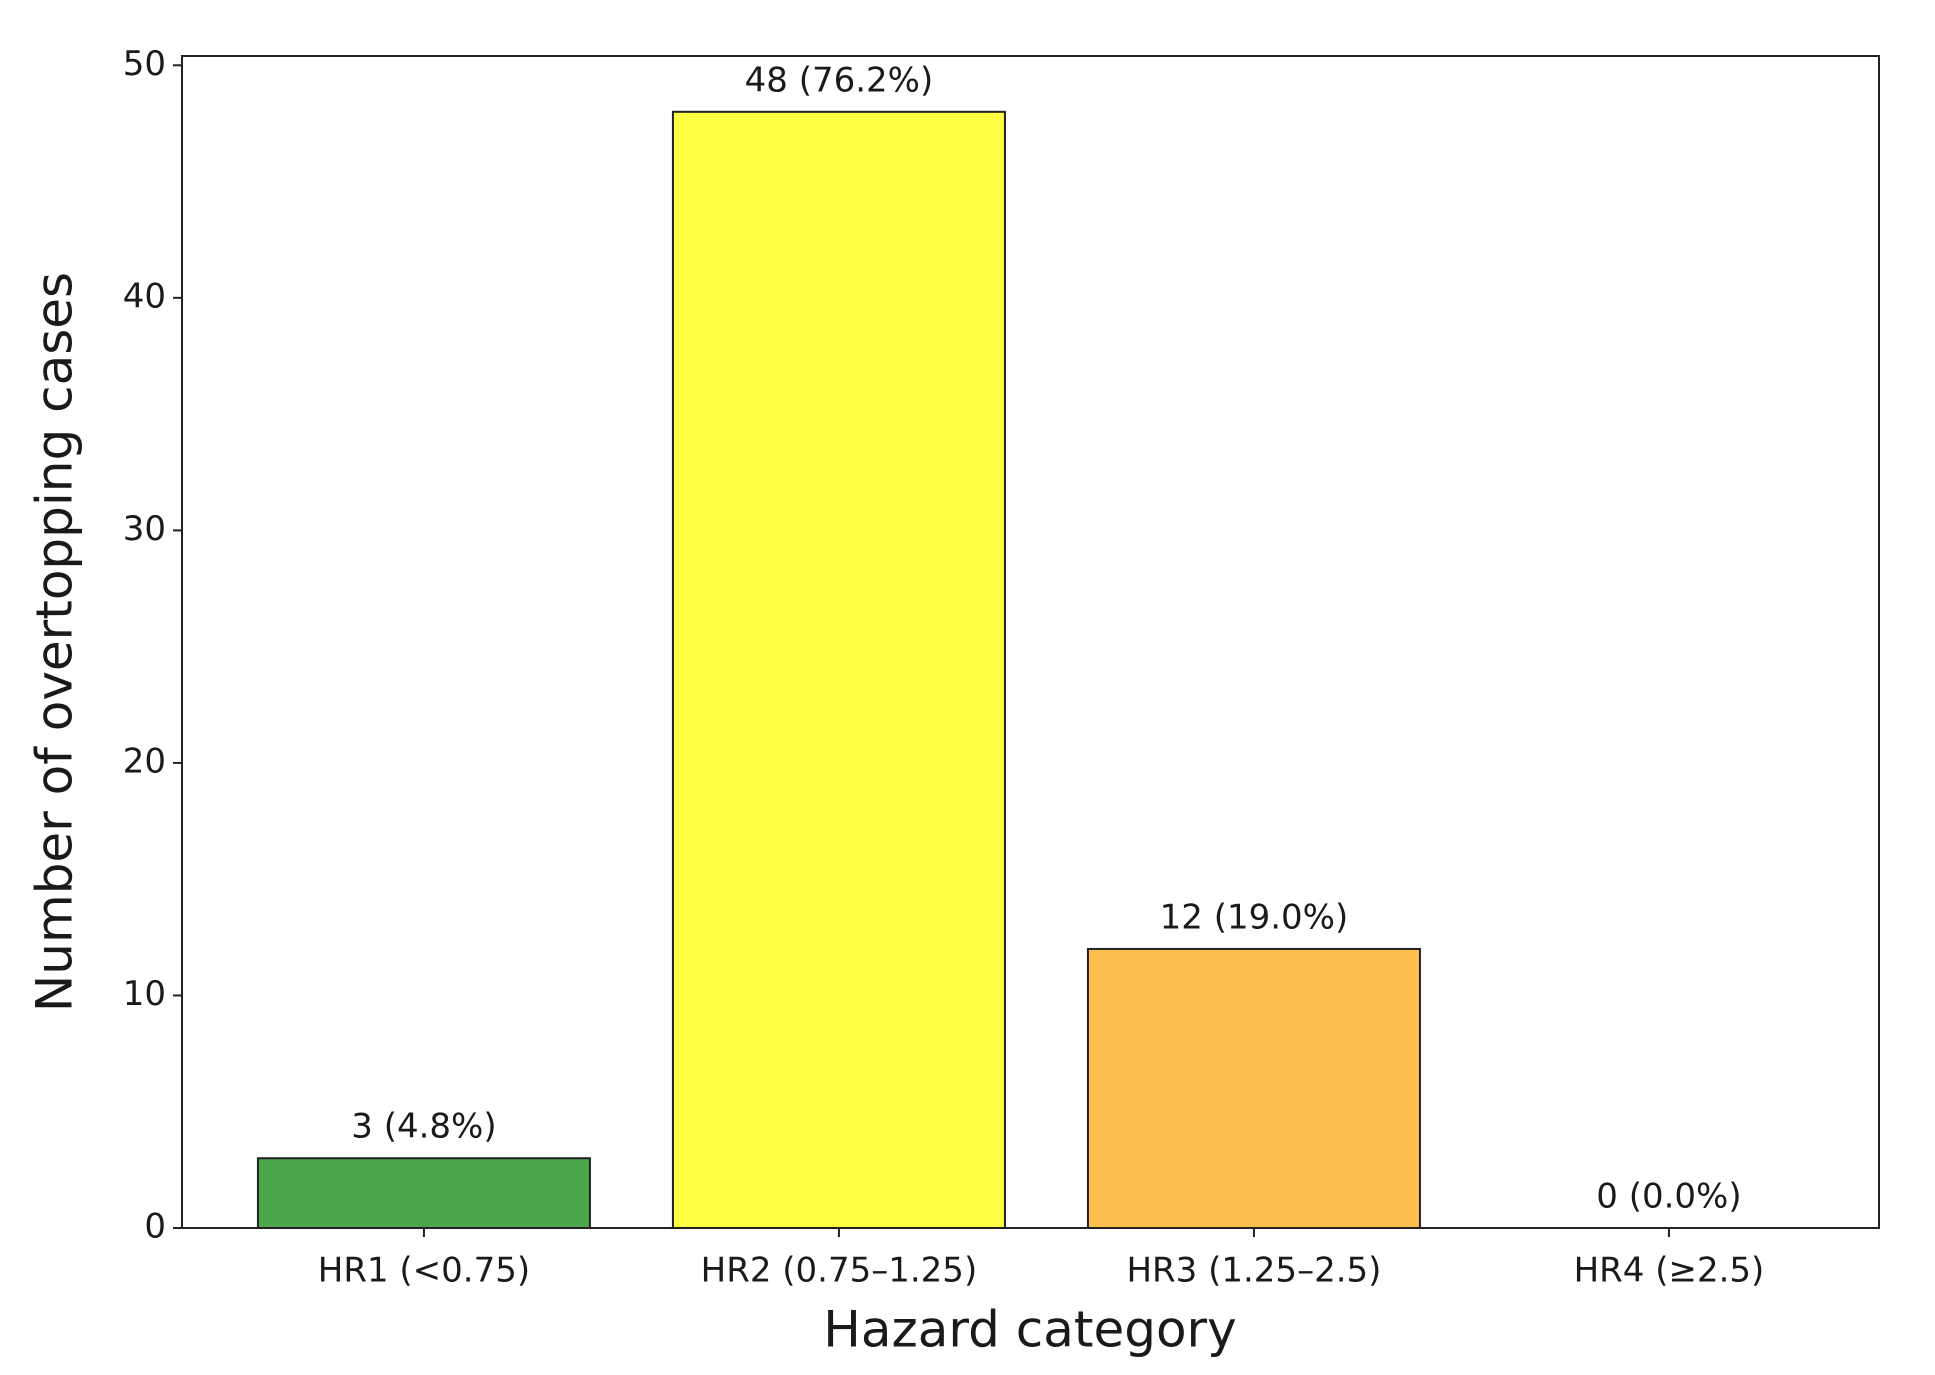 The image size is (1935, 1375). Describe the element at coordinates (55, 642) in the screenshot. I see `y-axis-label: Number of overtopping cases` at that location.